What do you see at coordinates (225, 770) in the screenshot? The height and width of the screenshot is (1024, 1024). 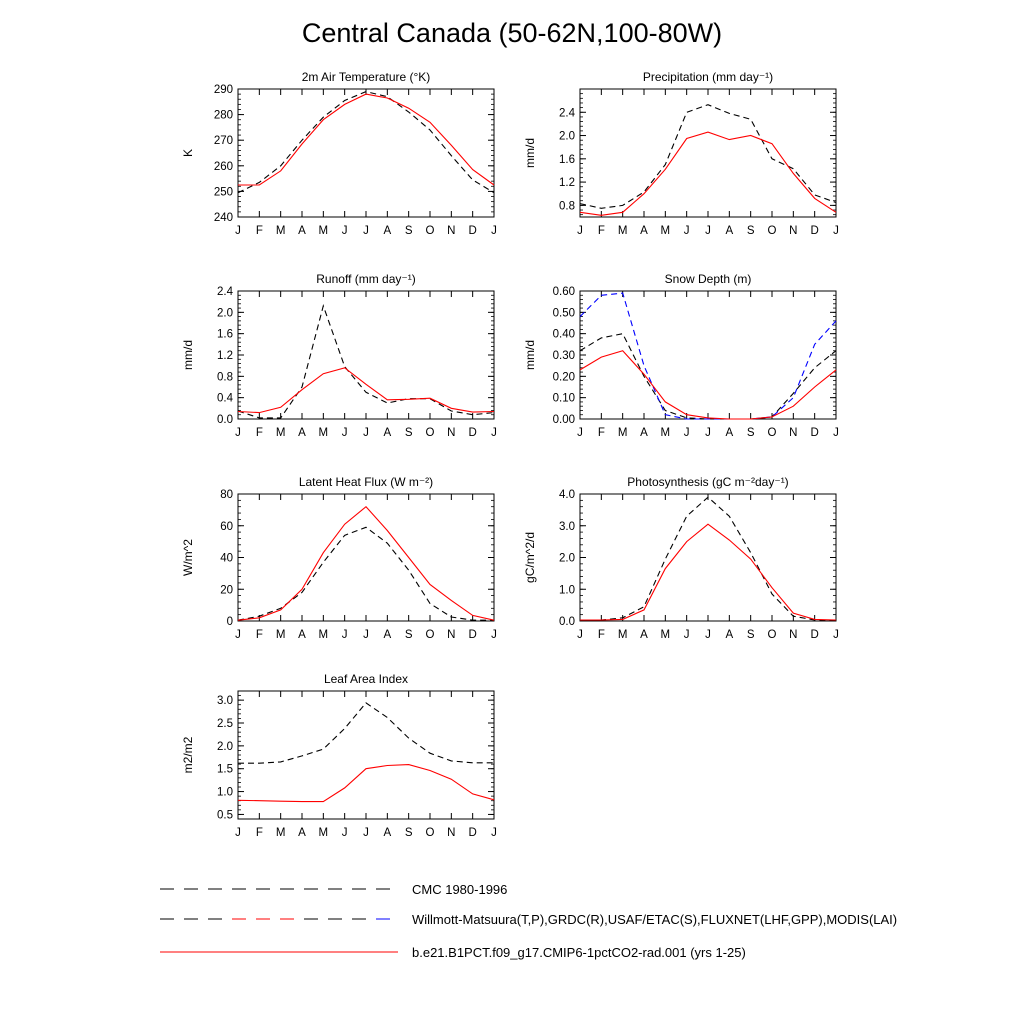 I see `y-tick-label: 1.5` at bounding box center [225, 770].